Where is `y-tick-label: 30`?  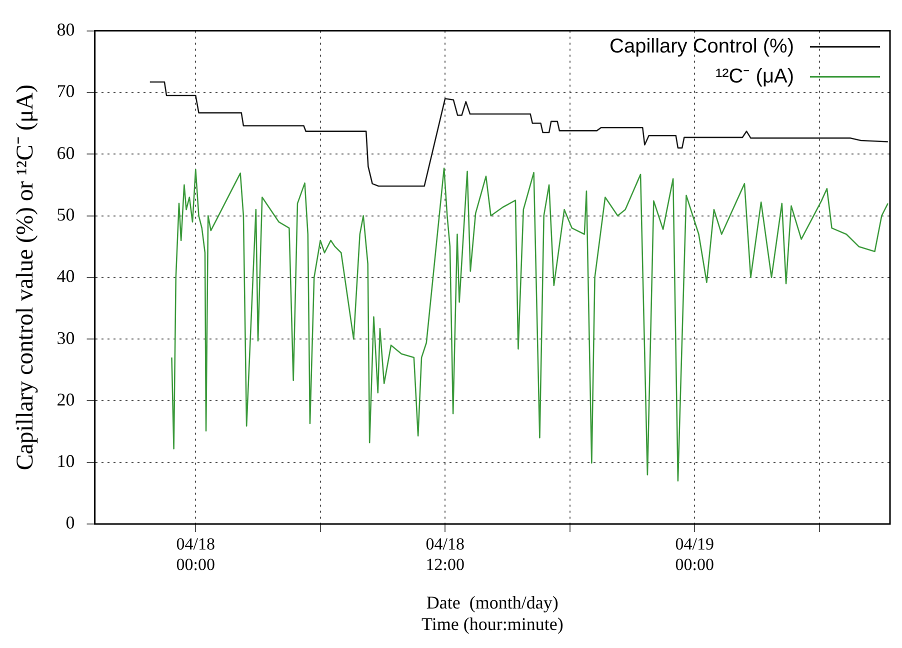 y-tick-label: 30 is located at coordinates (65, 338).